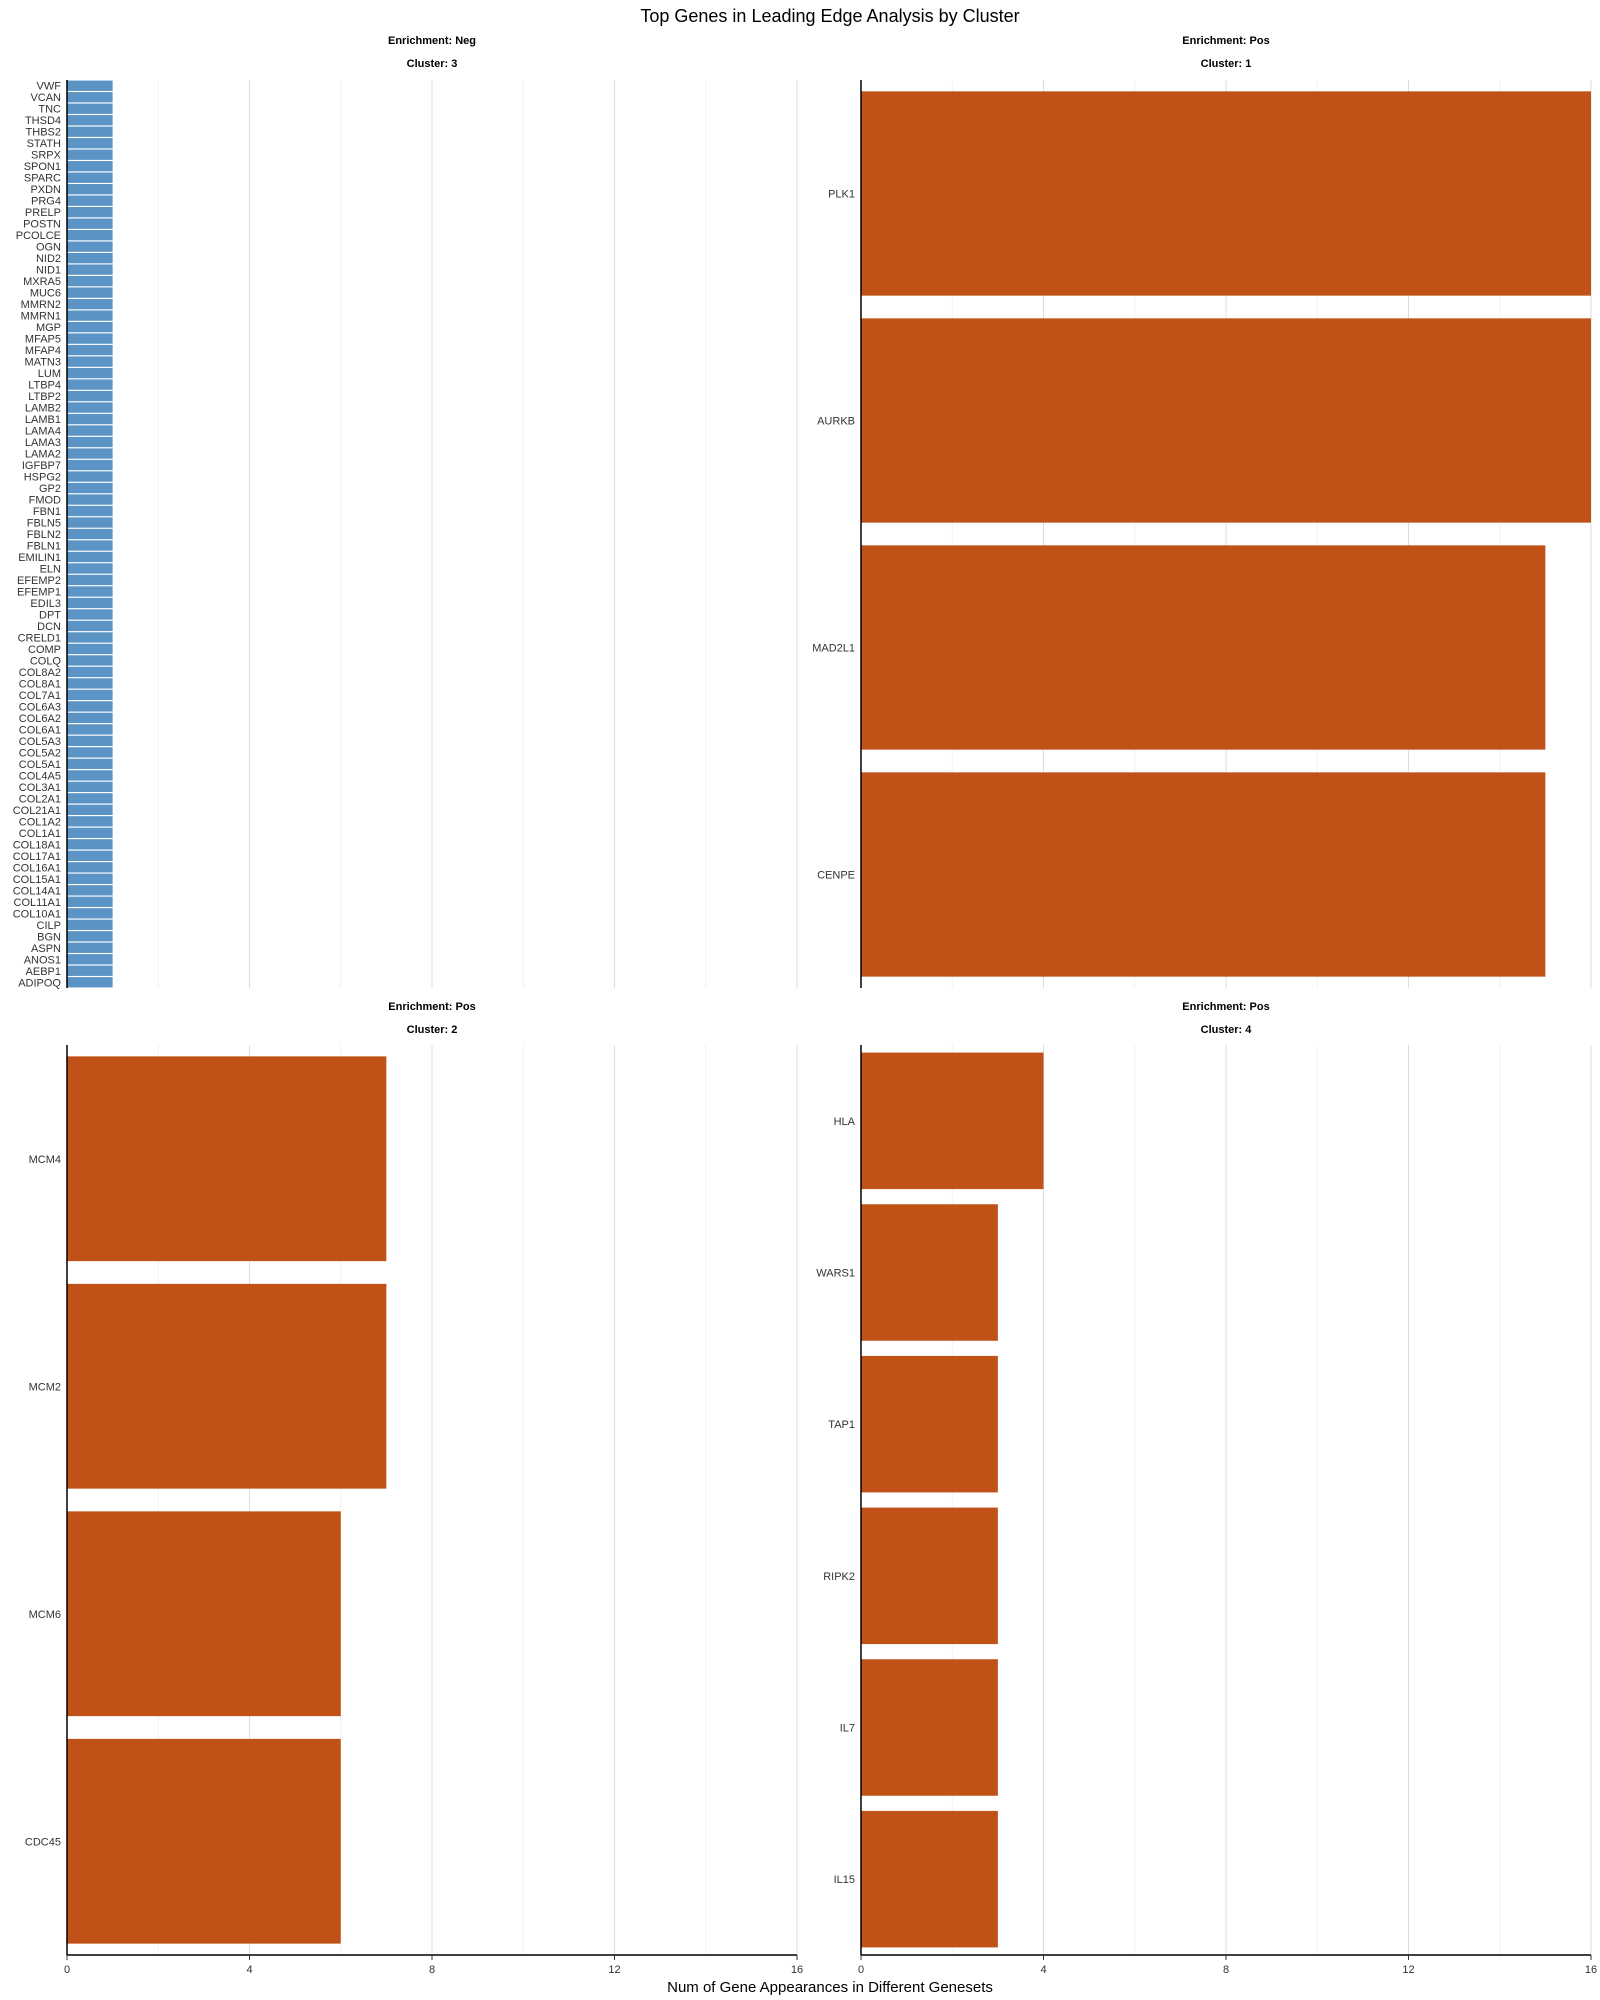 The height and width of the screenshot is (2000, 1600). I want to click on y-tick-label: MCM2, so click(45, 1387).